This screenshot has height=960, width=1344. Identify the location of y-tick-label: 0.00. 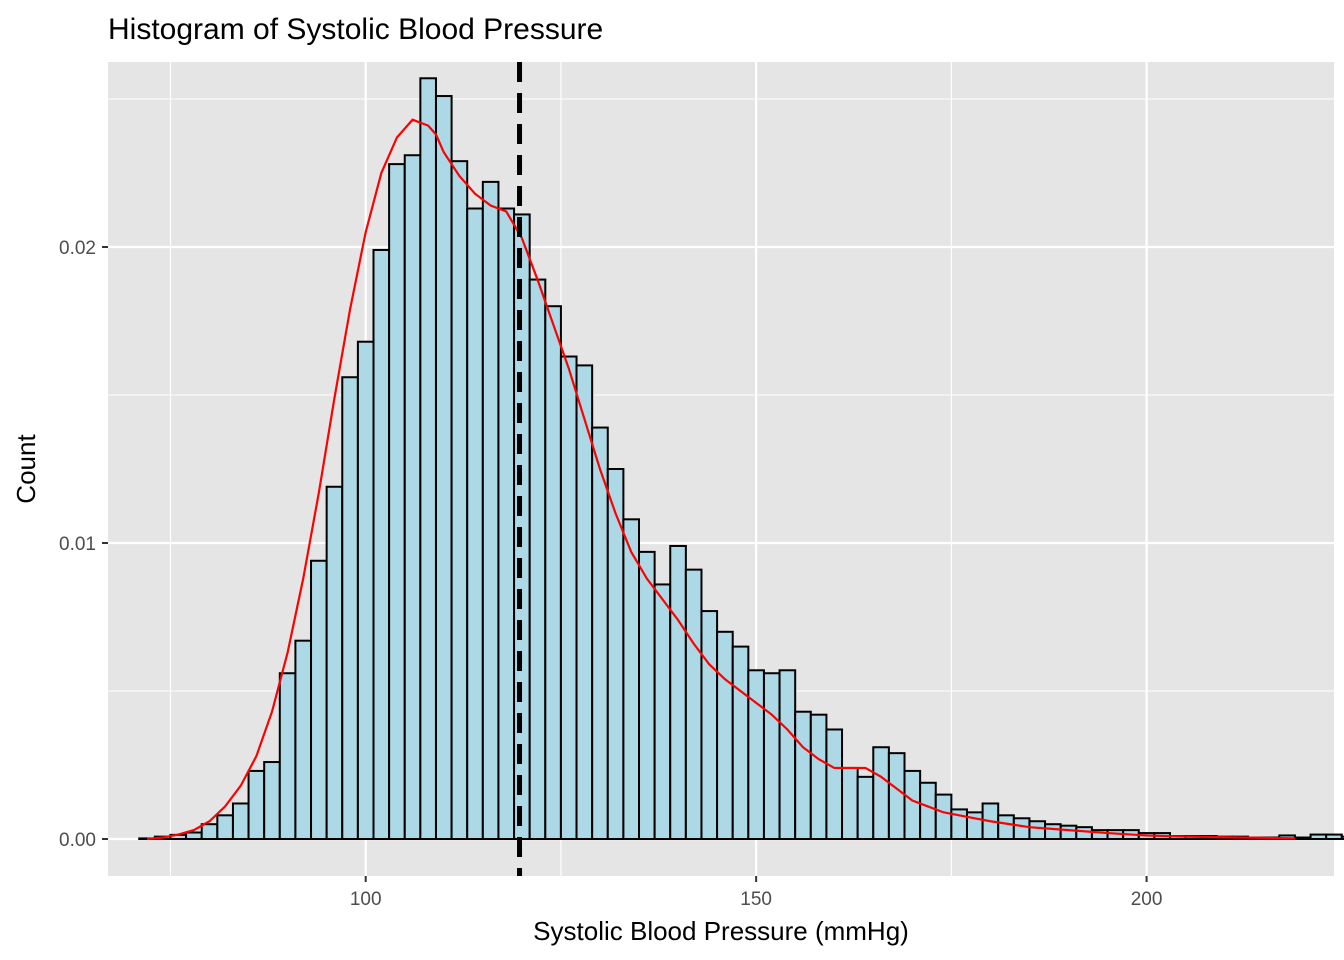
(77, 840).